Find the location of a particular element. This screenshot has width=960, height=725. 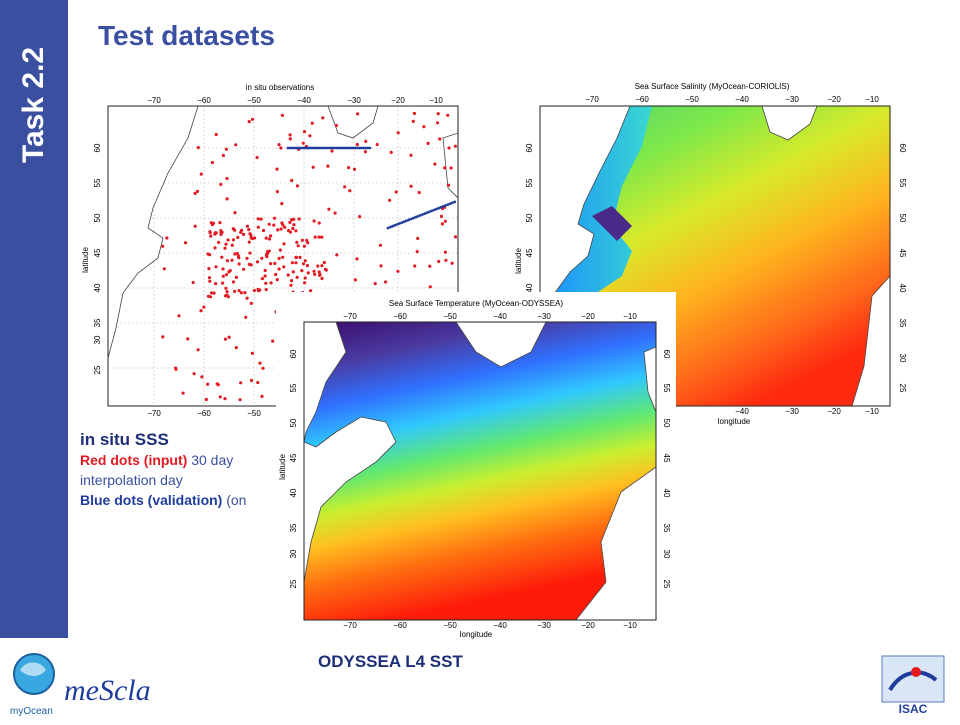

caption-line-3-rest: (on is located at coordinates (234, 500).